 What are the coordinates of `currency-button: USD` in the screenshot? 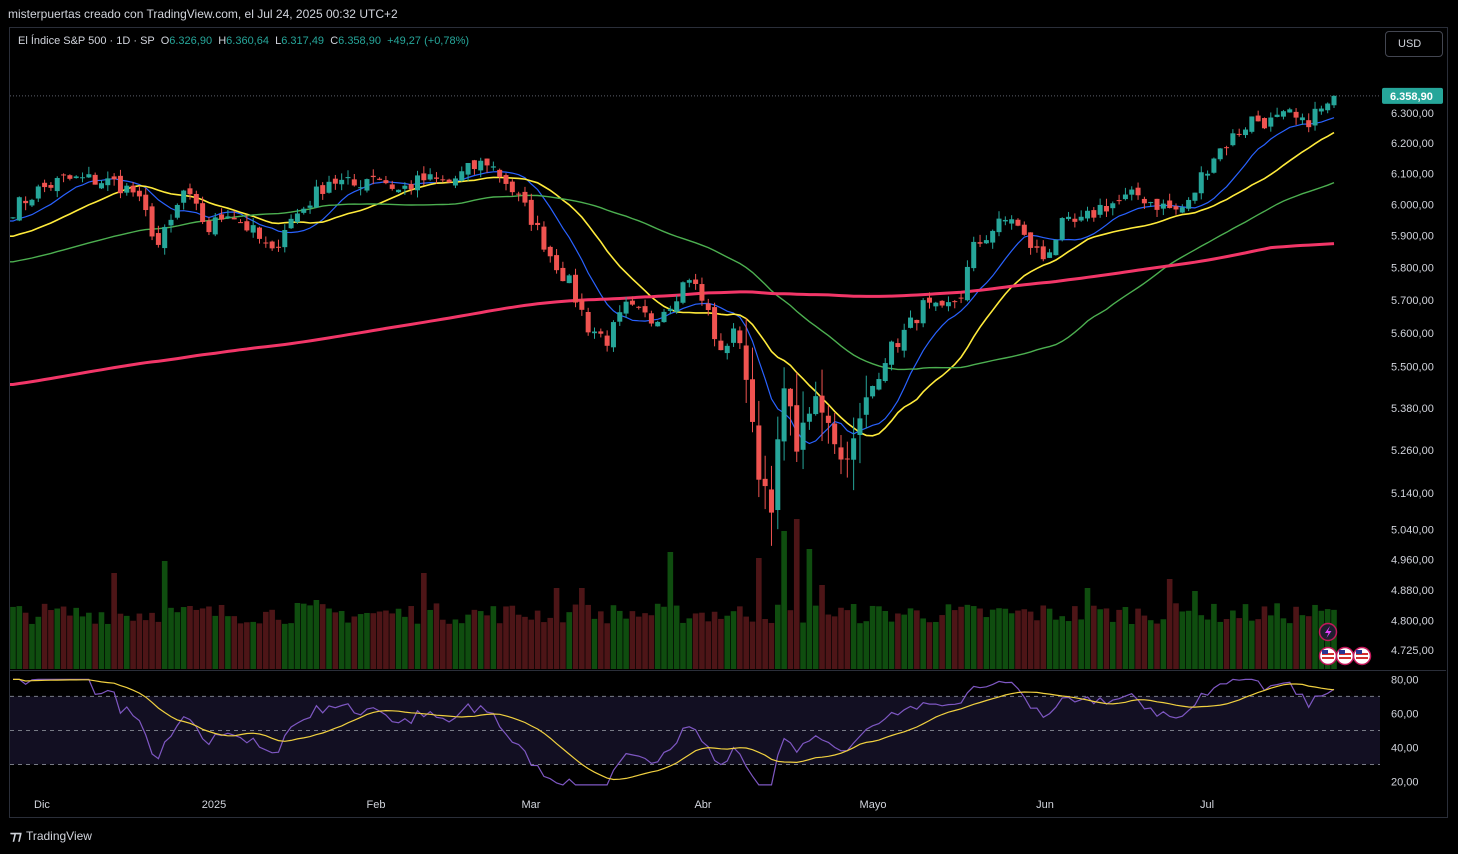 It's located at (1414, 44).